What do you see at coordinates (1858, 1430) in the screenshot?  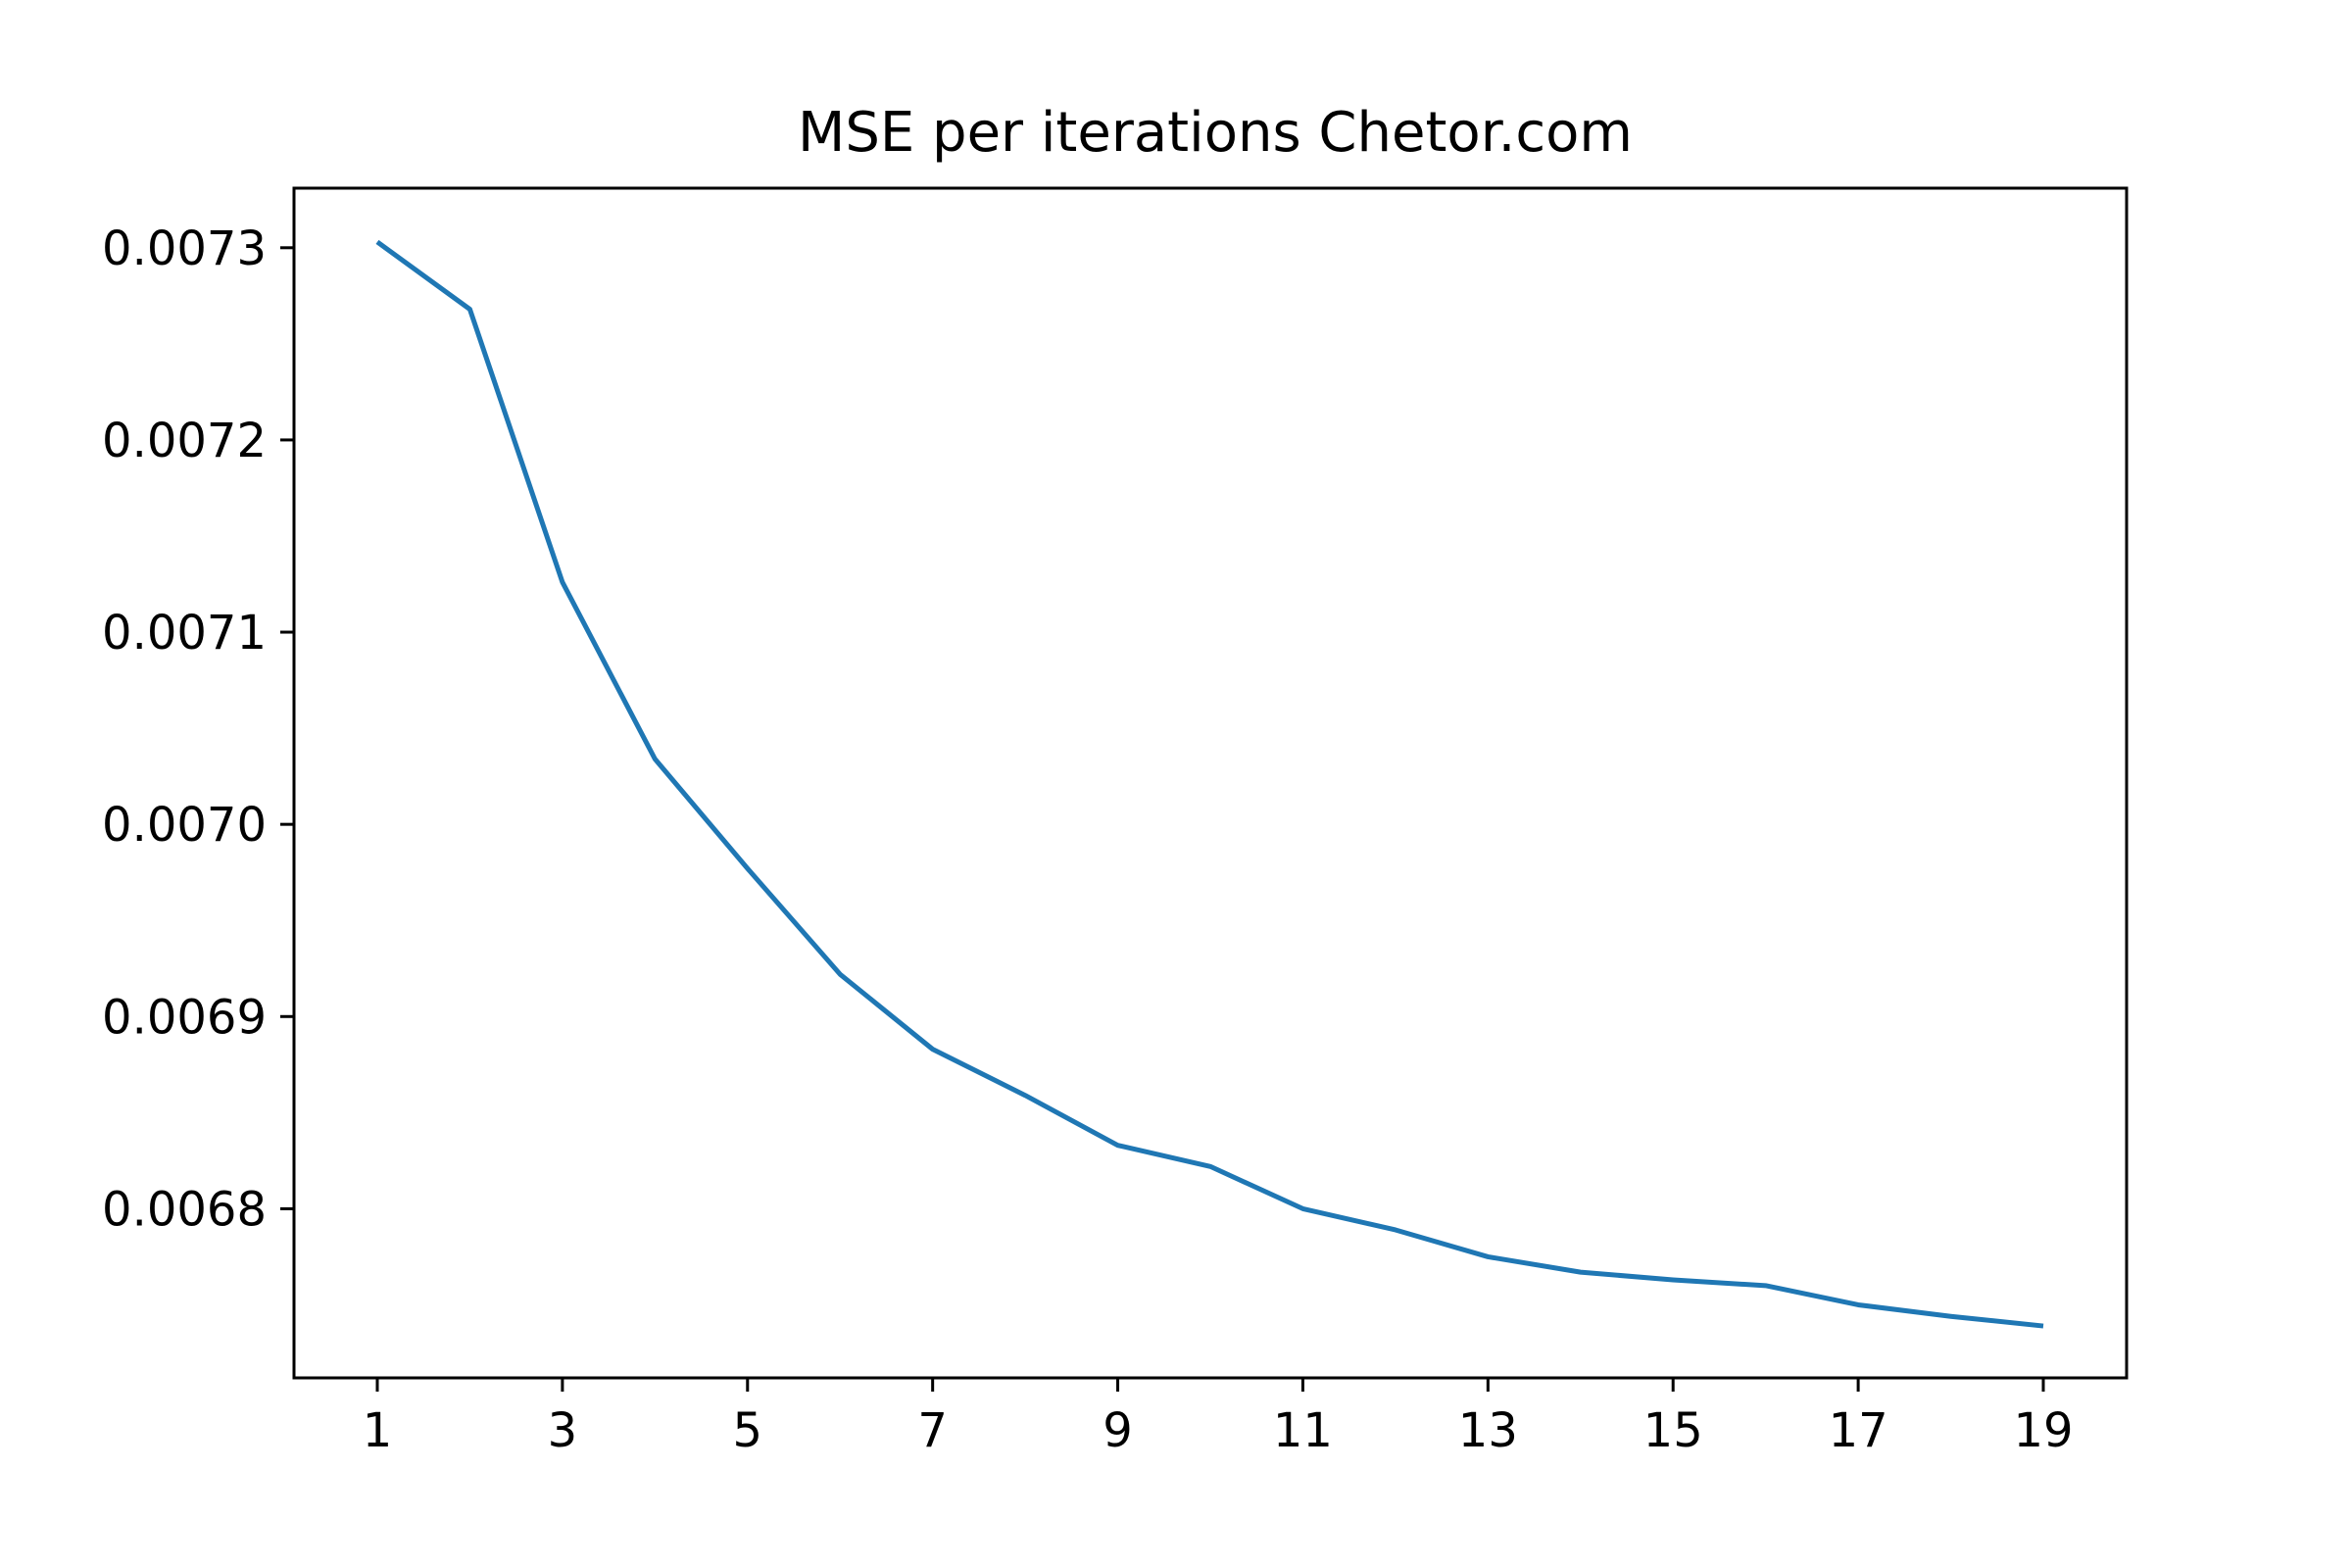 I see `x-tick-label: 17` at bounding box center [1858, 1430].